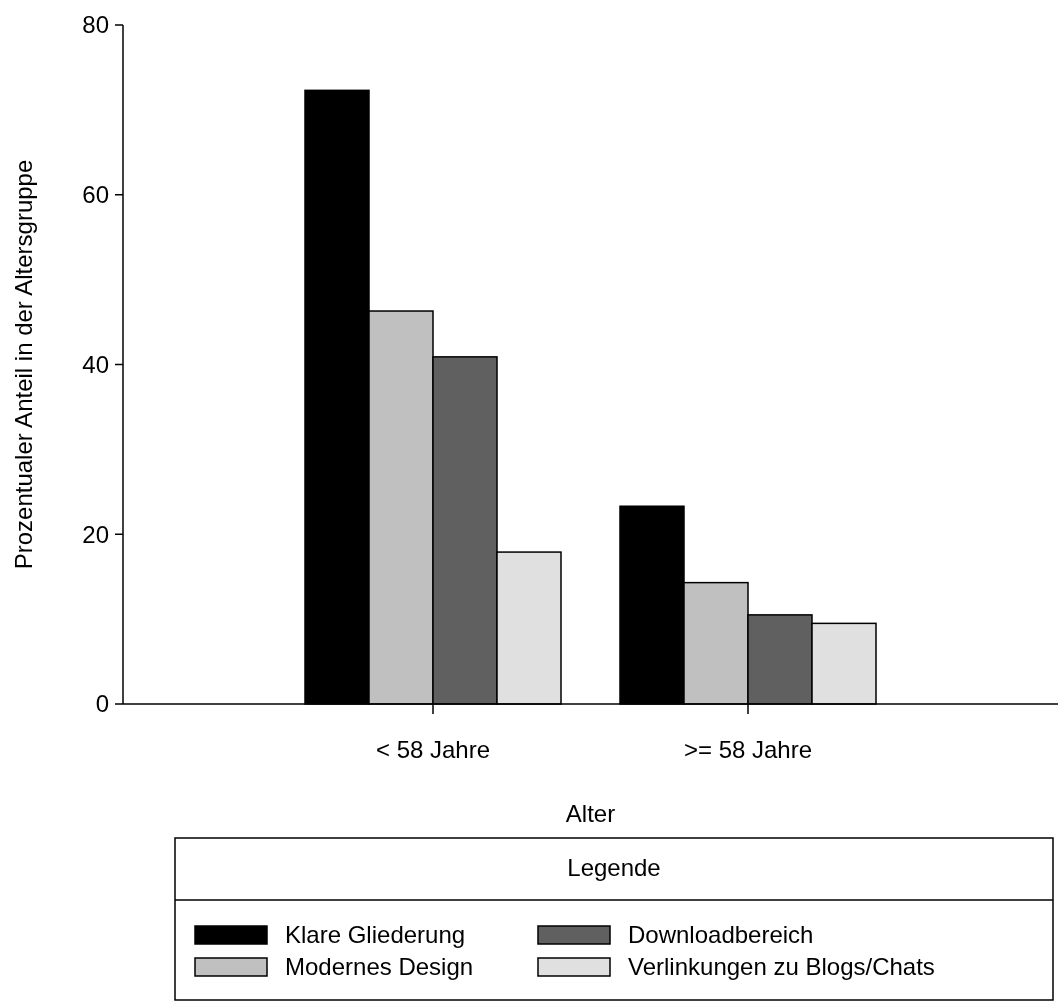 Image resolution: width=1058 pixels, height=1004 pixels. What do you see at coordinates (721, 935) in the screenshot?
I see `legend-label: Downloadbereich` at bounding box center [721, 935].